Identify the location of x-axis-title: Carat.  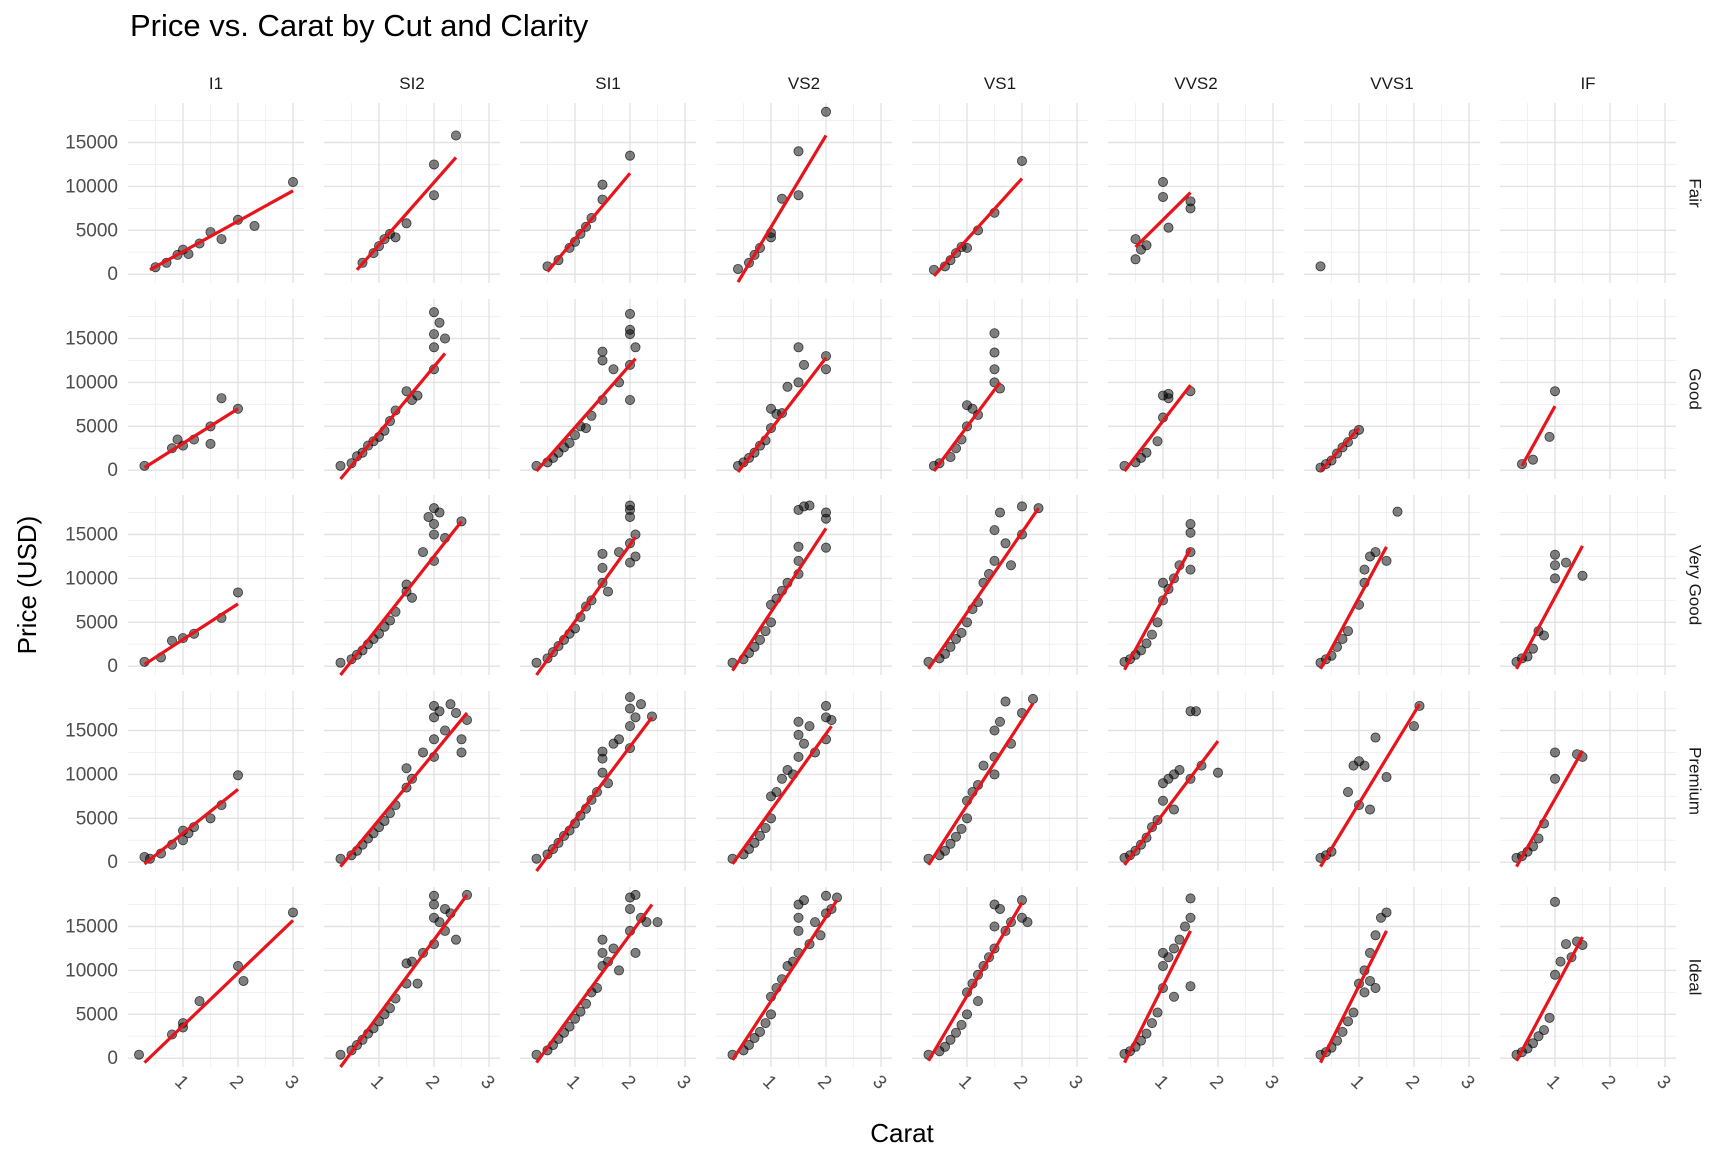
(902, 1133).